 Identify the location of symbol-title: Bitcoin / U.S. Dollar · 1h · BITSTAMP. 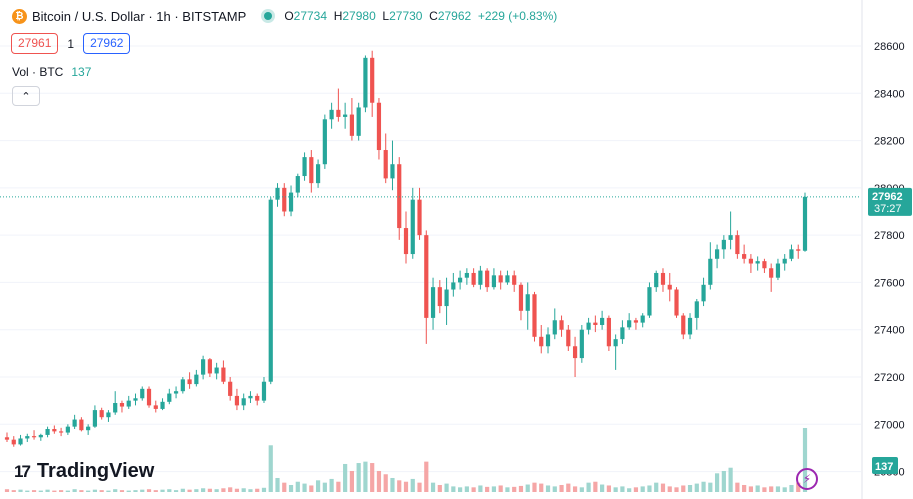
(139, 16).